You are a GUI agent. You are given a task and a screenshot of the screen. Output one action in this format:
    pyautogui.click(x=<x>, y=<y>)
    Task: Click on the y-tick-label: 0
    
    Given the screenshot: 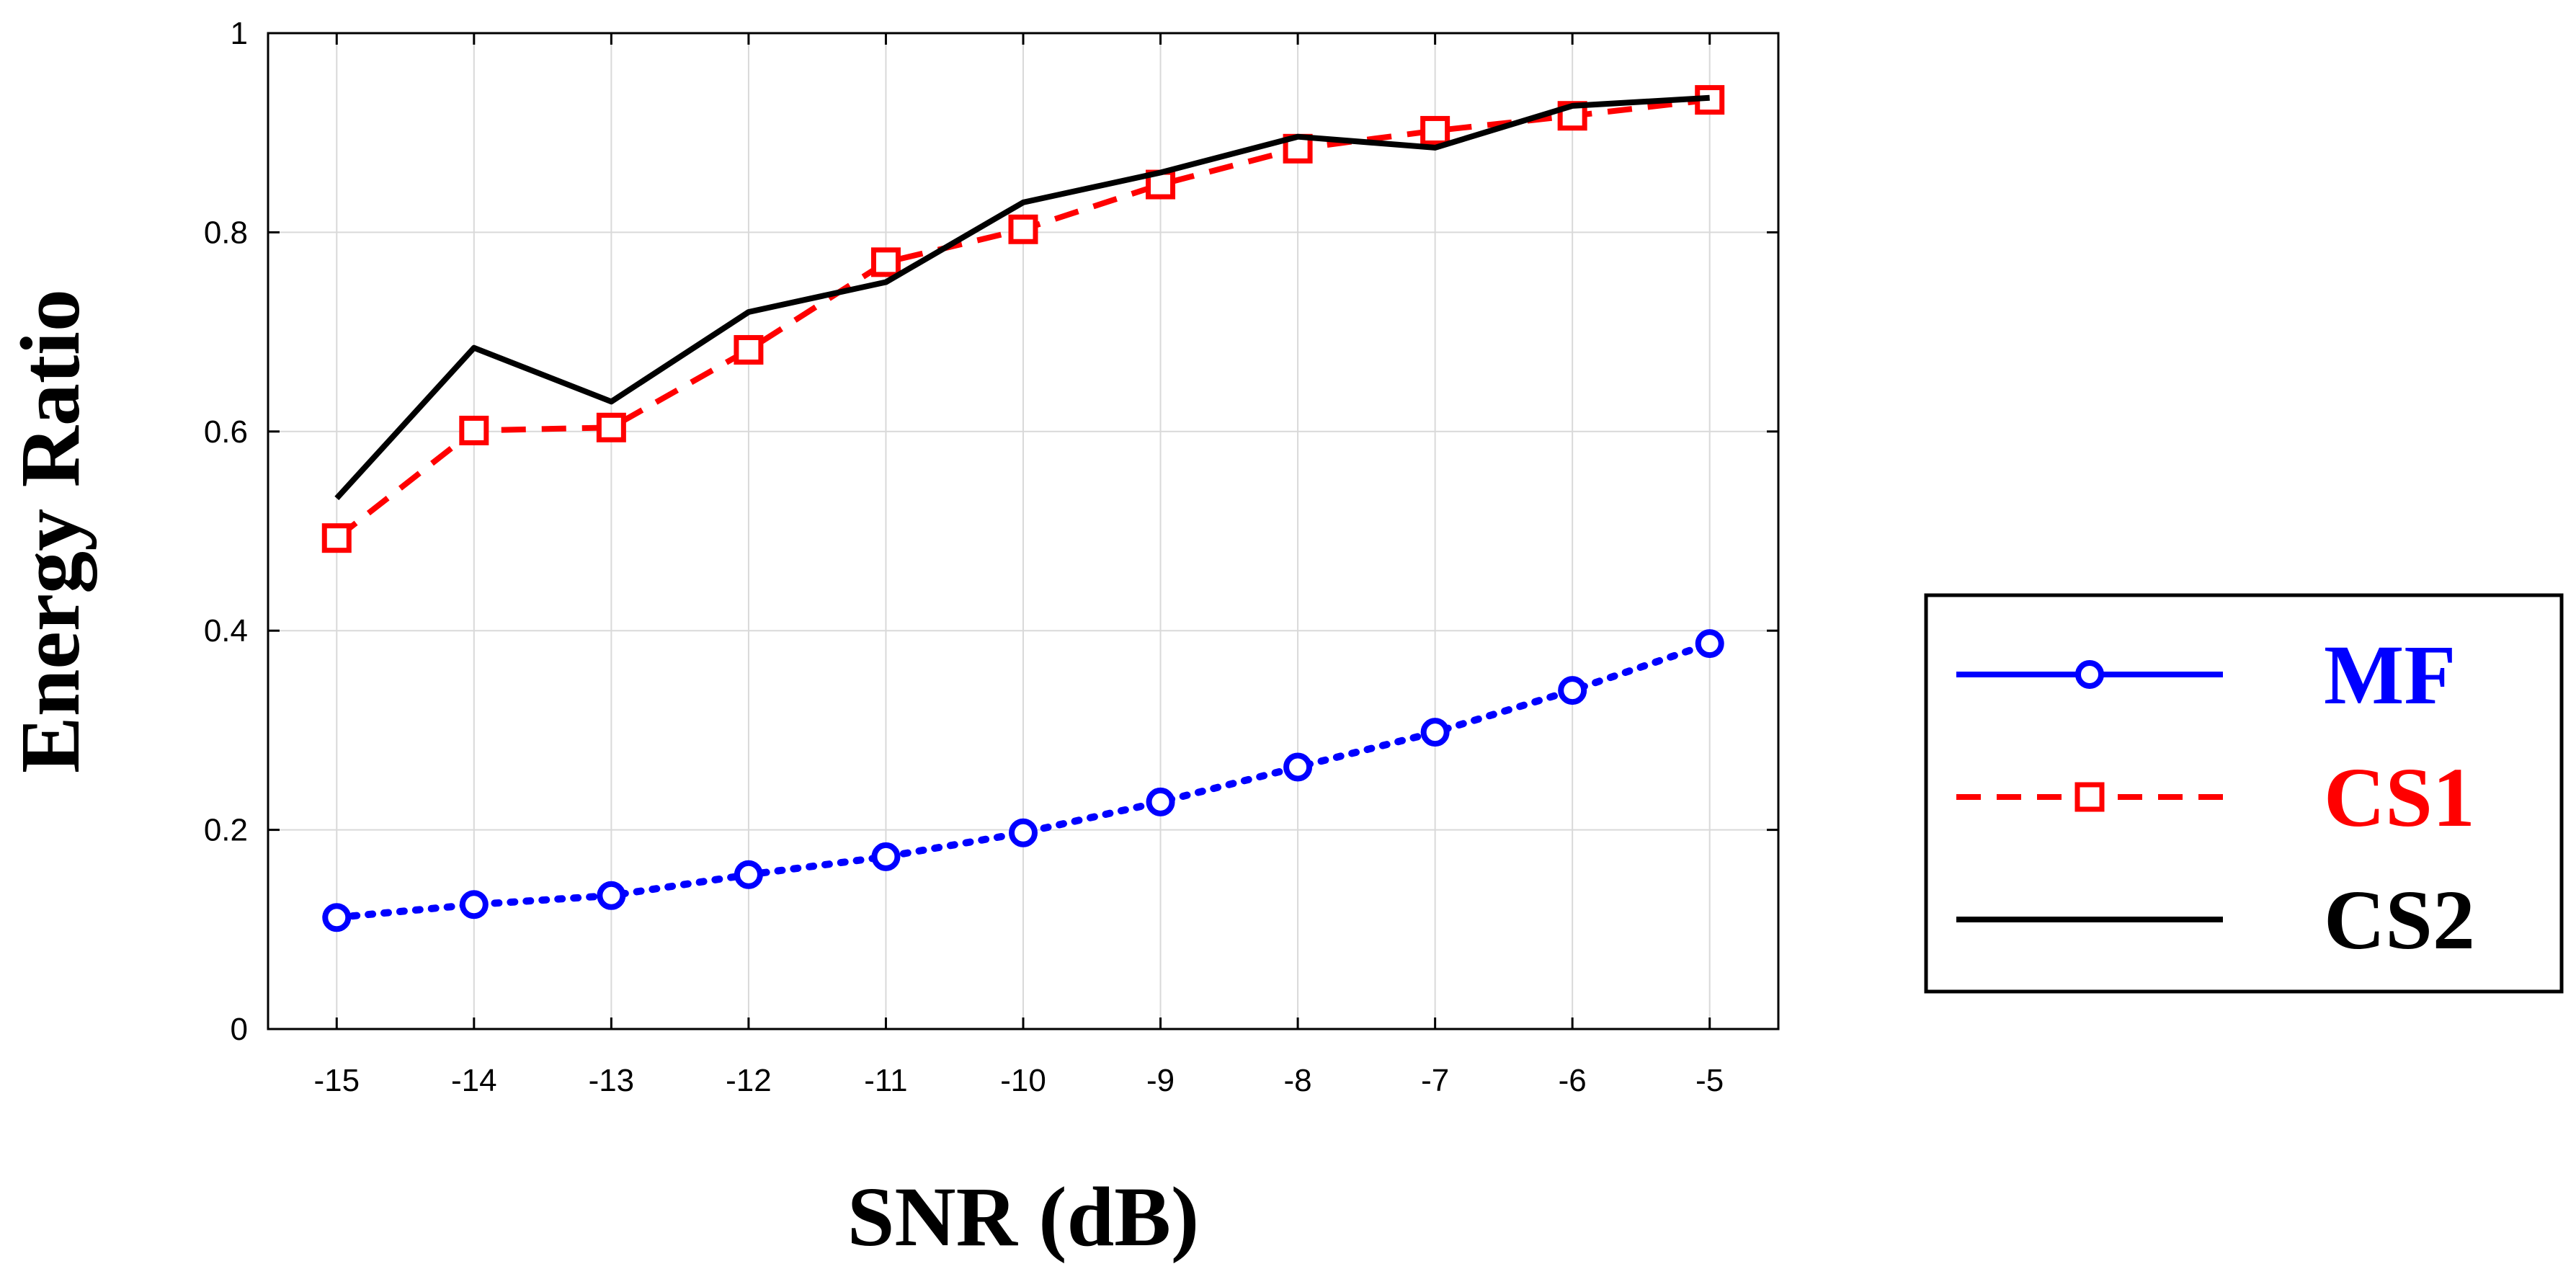 What is the action you would take?
    pyautogui.click(x=239, y=1029)
    